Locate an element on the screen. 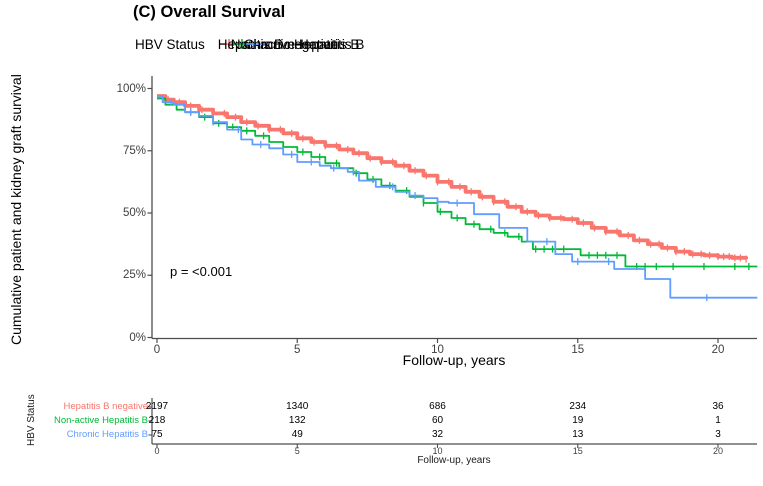  risk-count: 13 is located at coordinates (578, 434).